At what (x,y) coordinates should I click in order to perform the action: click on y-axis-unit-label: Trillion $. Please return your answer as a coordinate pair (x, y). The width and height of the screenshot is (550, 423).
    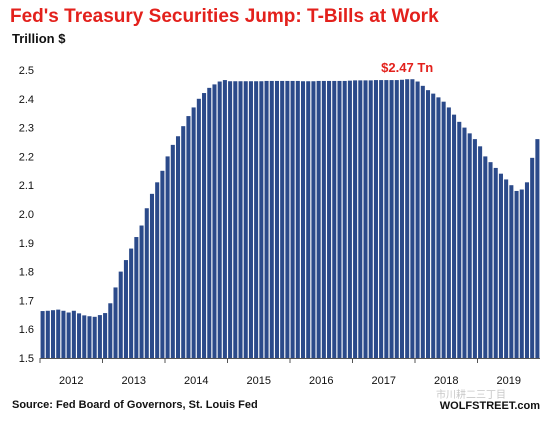
    Looking at the image, I should click on (39, 38).